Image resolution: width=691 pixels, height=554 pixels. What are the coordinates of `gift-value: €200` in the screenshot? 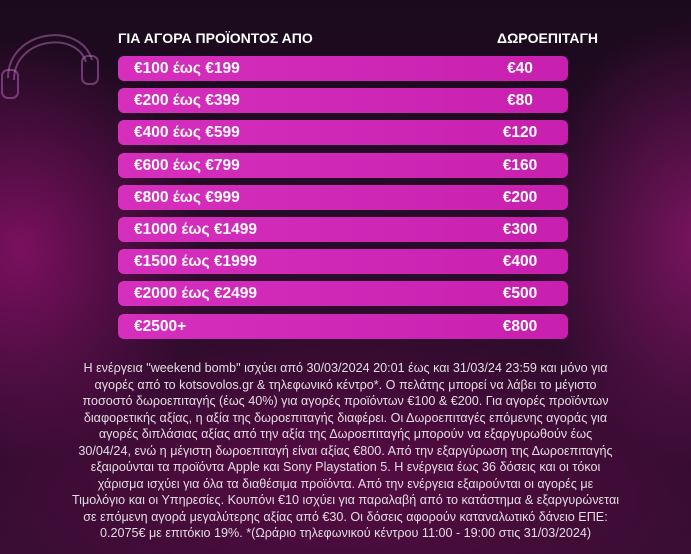 It's located at (520, 197).